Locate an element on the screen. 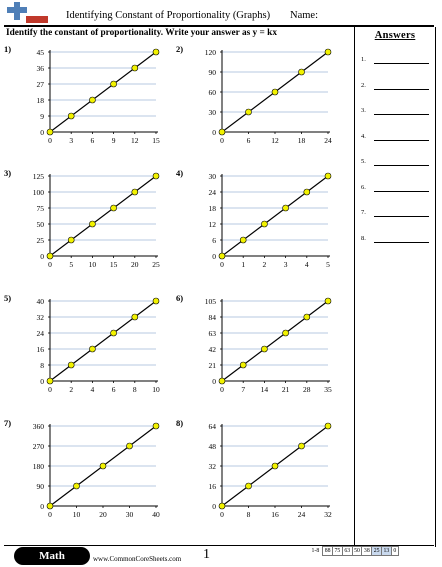 The height and width of the screenshot is (567, 442). y-tick-label: 270 is located at coordinates (39, 446).